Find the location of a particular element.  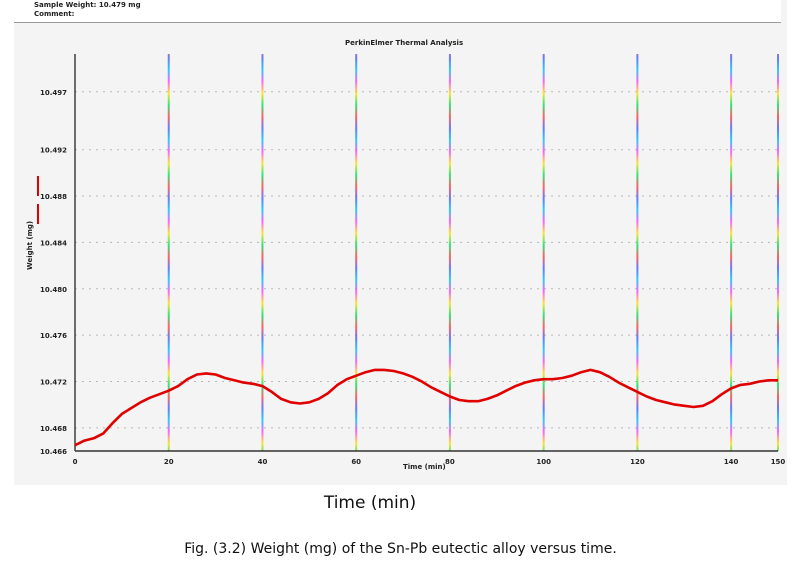

x-tick-label: 120 is located at coordinates (637, 462).